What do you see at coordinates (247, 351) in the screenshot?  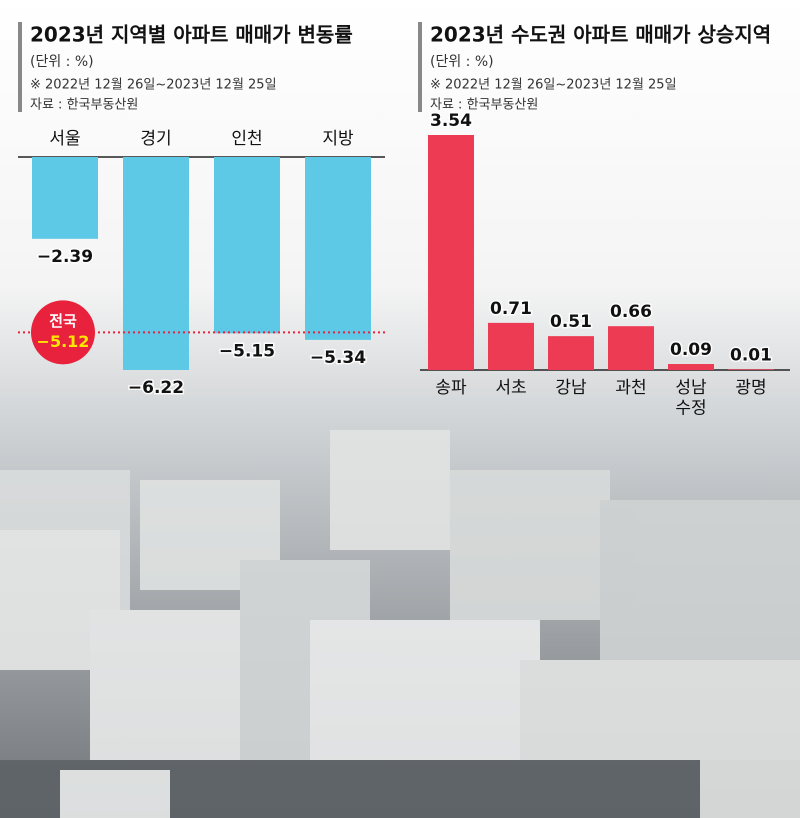 I see `value-label: −5.15` at bounding box center [247, 351].